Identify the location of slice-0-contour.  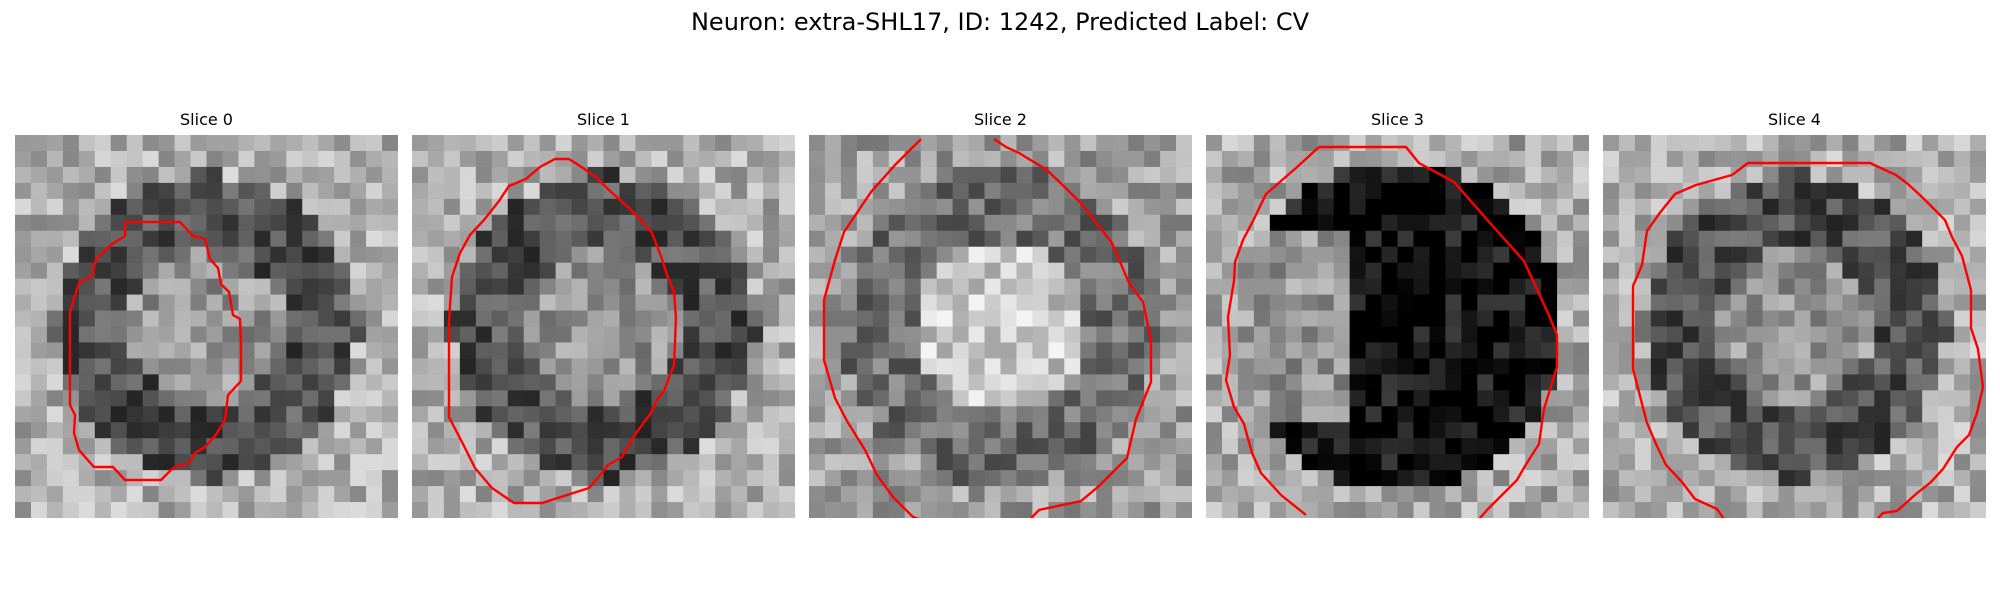
(155, 351).